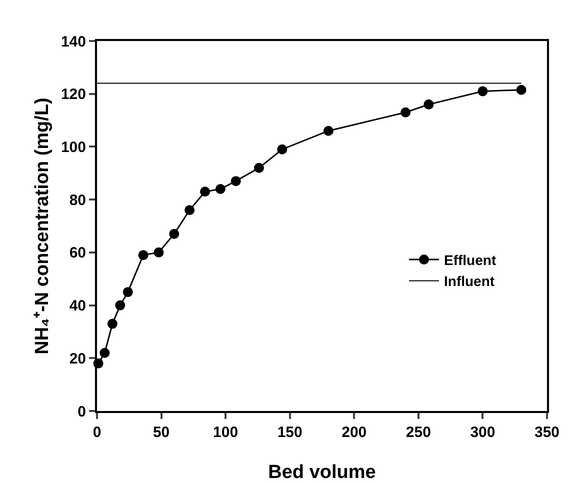  What do you see at coordinates (469, 281) in the screenshot?
I see `legend-label: Influent` at bounding box center [469, 281].